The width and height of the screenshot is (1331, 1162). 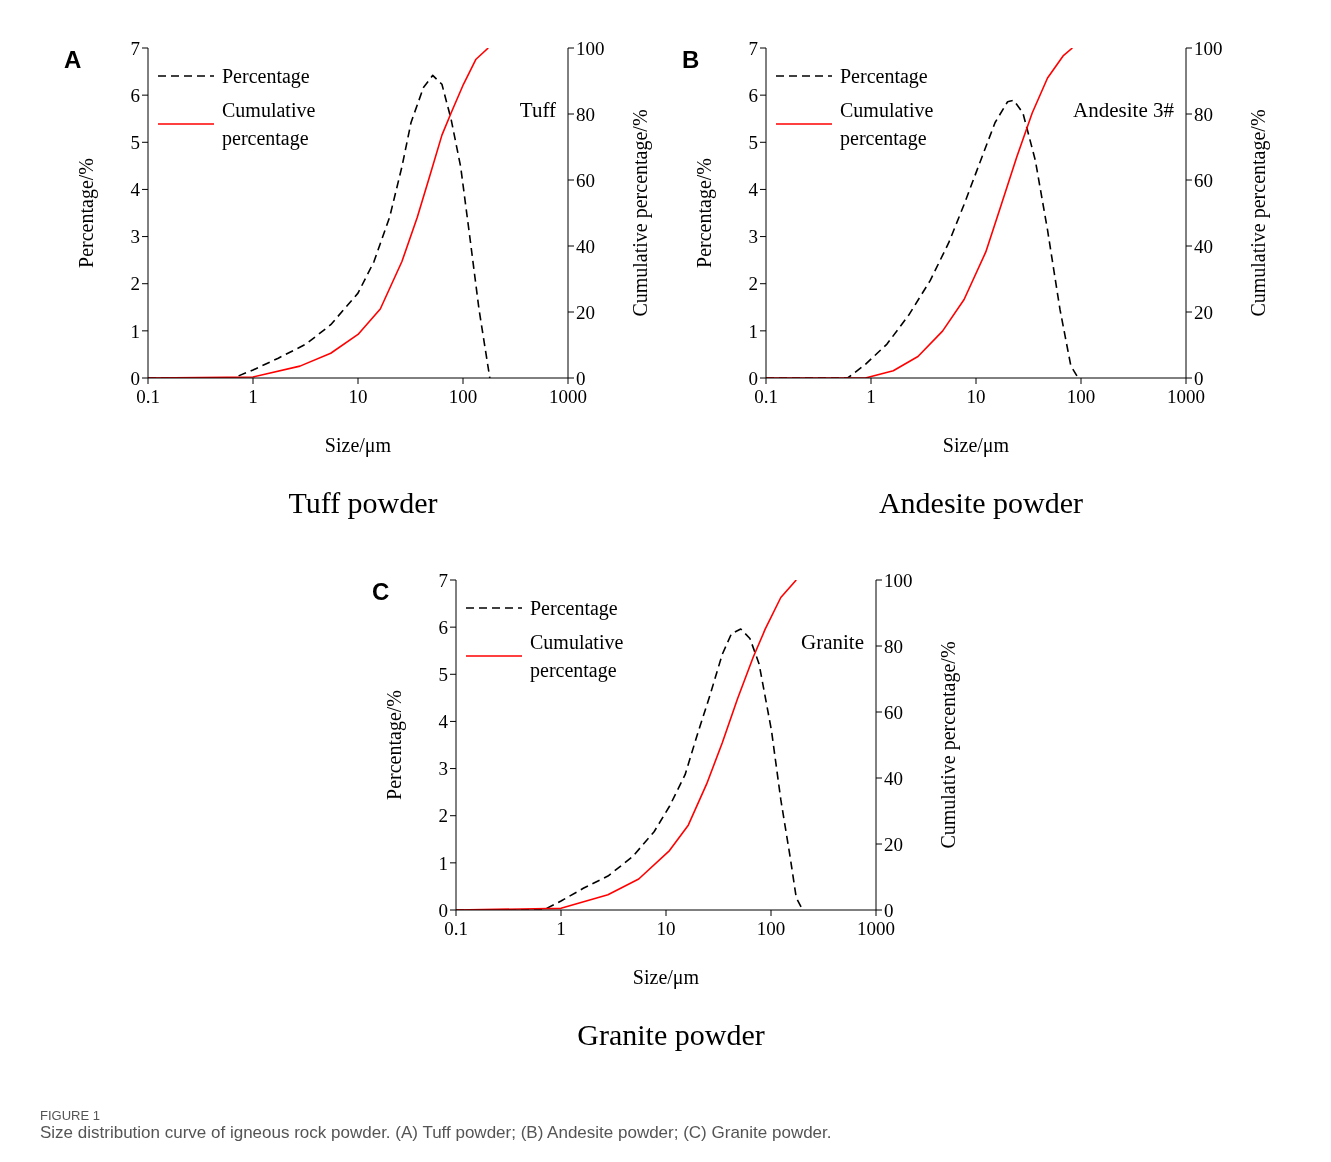 What do you see at coordinates (70, 1115) in the screenshot?
I see `caption: FIGURE 1` at bounding box center [70, 1115].